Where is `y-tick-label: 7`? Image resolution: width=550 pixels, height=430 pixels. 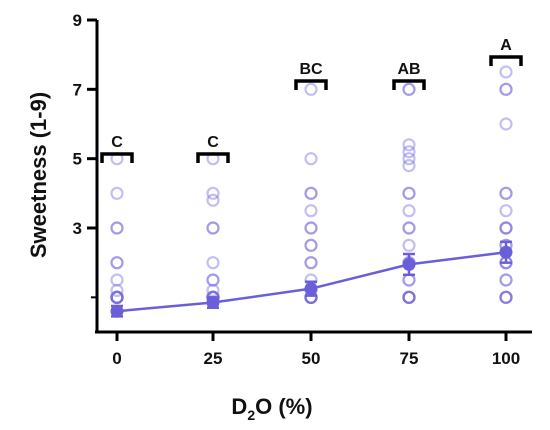
y-tick-label: 7 is located at coordinates (77, 89).